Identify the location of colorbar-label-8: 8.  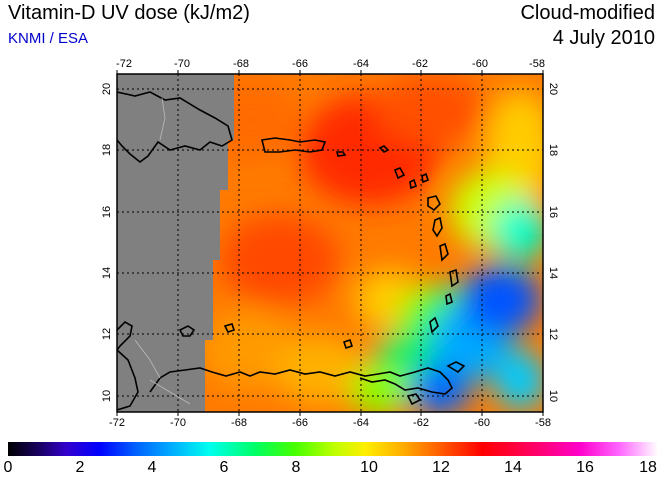
(296, 467).